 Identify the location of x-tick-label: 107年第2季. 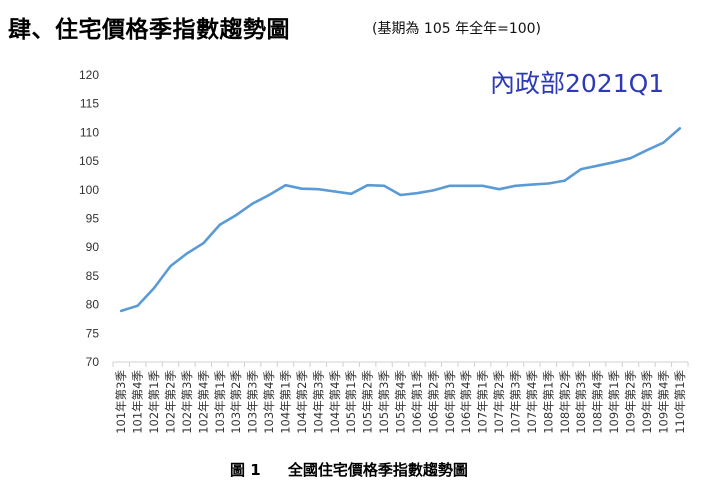
(499, 402).